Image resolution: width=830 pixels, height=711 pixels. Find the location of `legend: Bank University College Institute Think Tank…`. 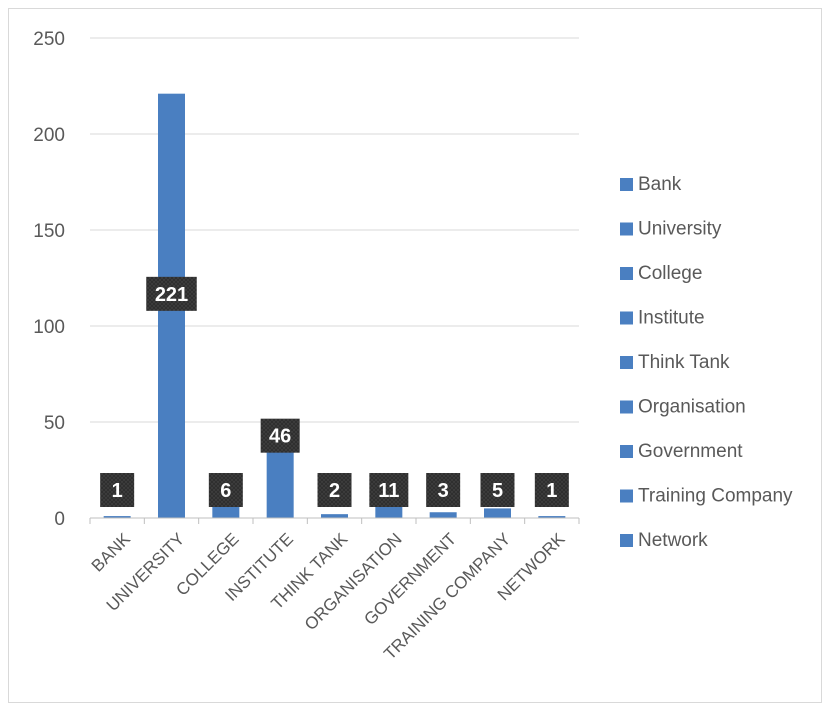

legend: Bank University College Institute Think Tank… is located at coordinates (706, 362).